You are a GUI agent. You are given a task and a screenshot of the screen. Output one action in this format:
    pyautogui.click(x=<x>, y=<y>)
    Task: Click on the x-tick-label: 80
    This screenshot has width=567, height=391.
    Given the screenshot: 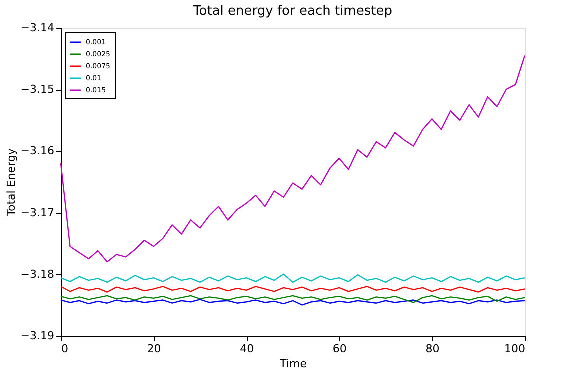 What is the action you would take?
    pyautogui.click(x=433, y=349)
    